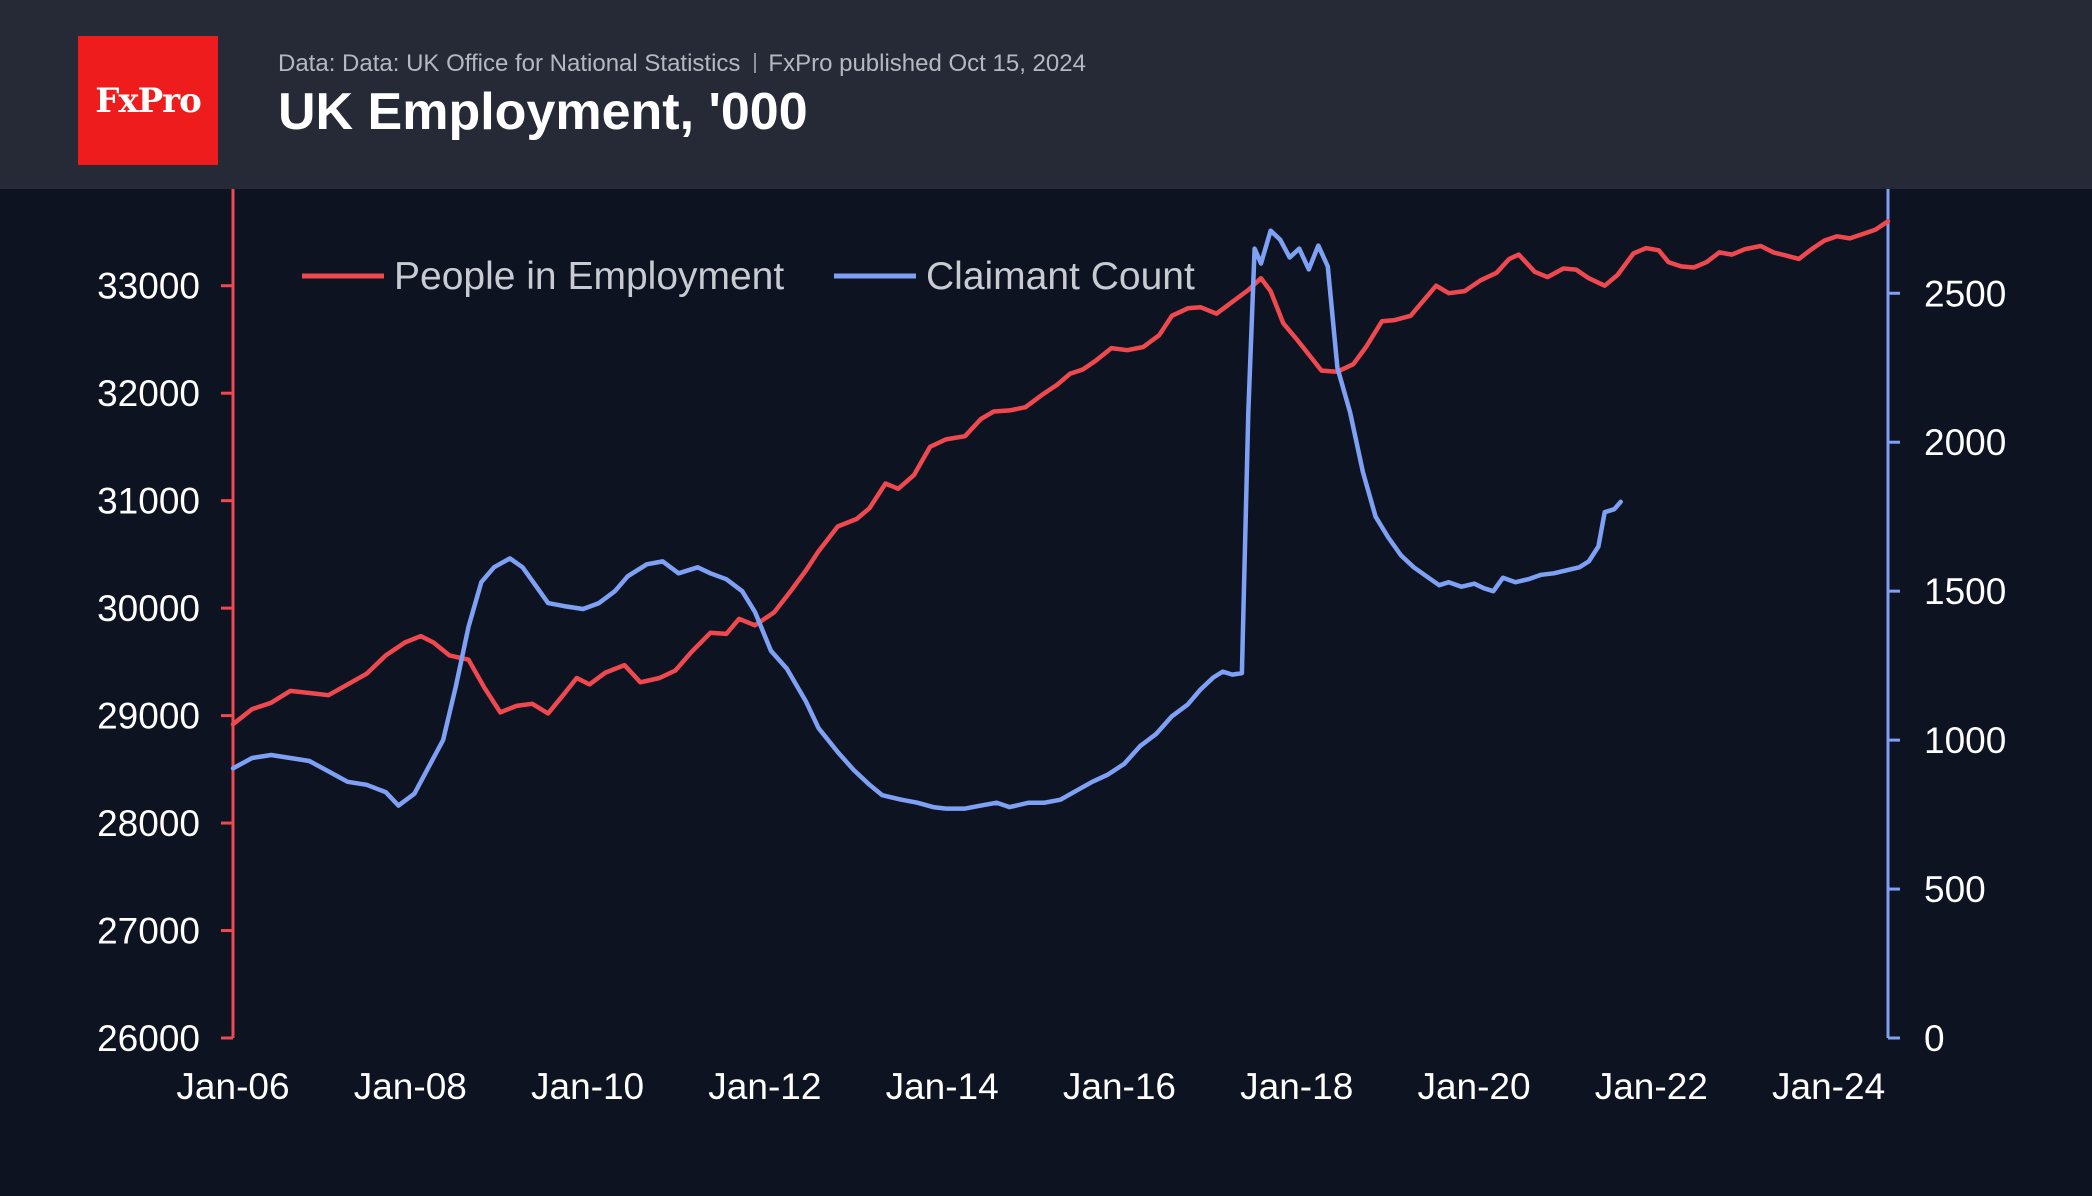  What do you see at coordinates (148, 931) in the screenshot?
I see `left-tick-label: 27000` at bounding box center [148, 931].